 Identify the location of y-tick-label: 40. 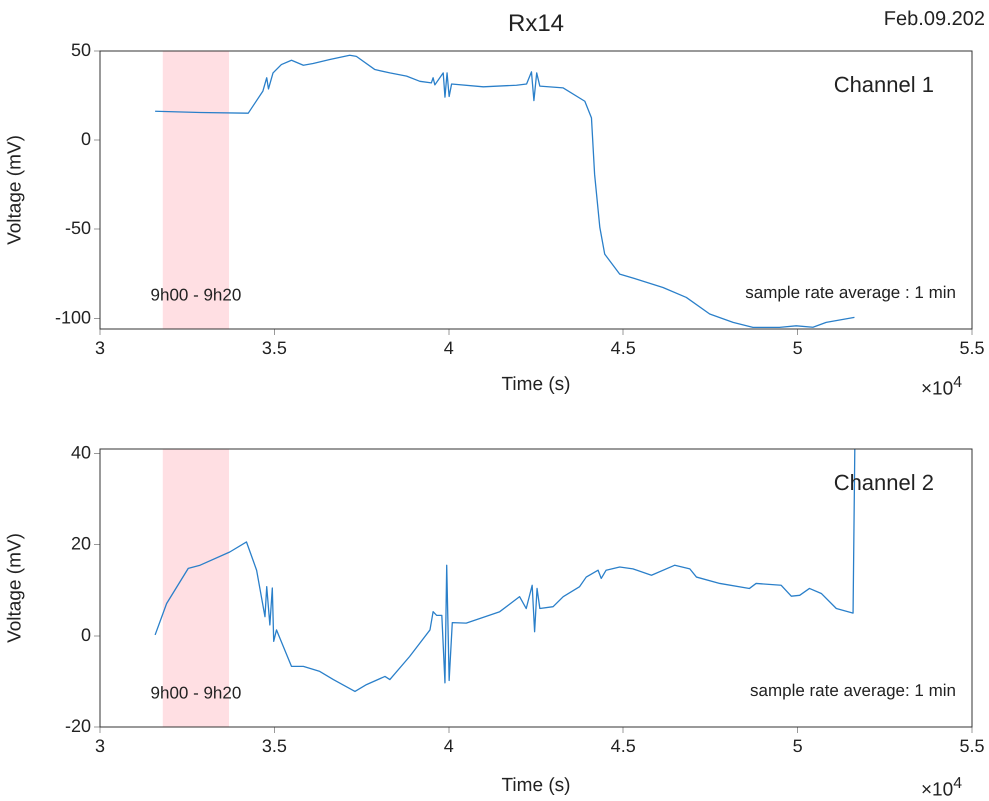
(80, 452).